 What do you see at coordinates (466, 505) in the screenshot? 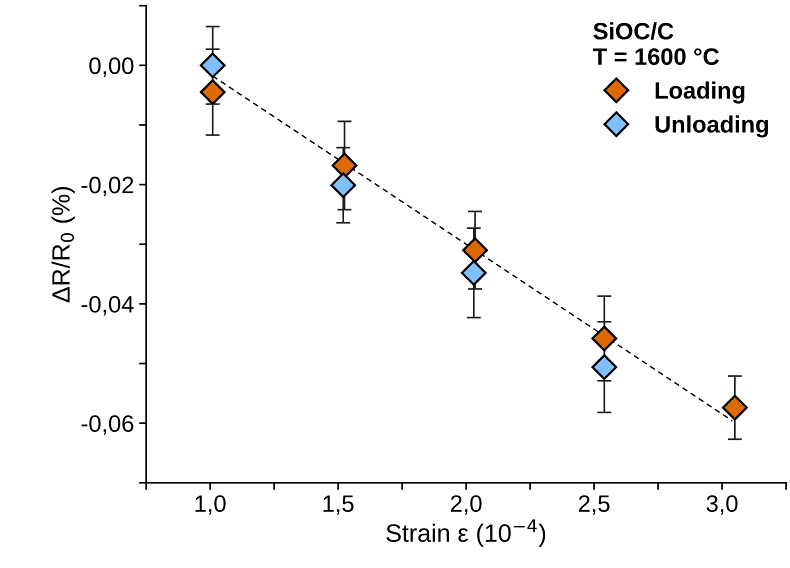
I see `x-tick-label: 2,0` at bounding box center [466, 505].